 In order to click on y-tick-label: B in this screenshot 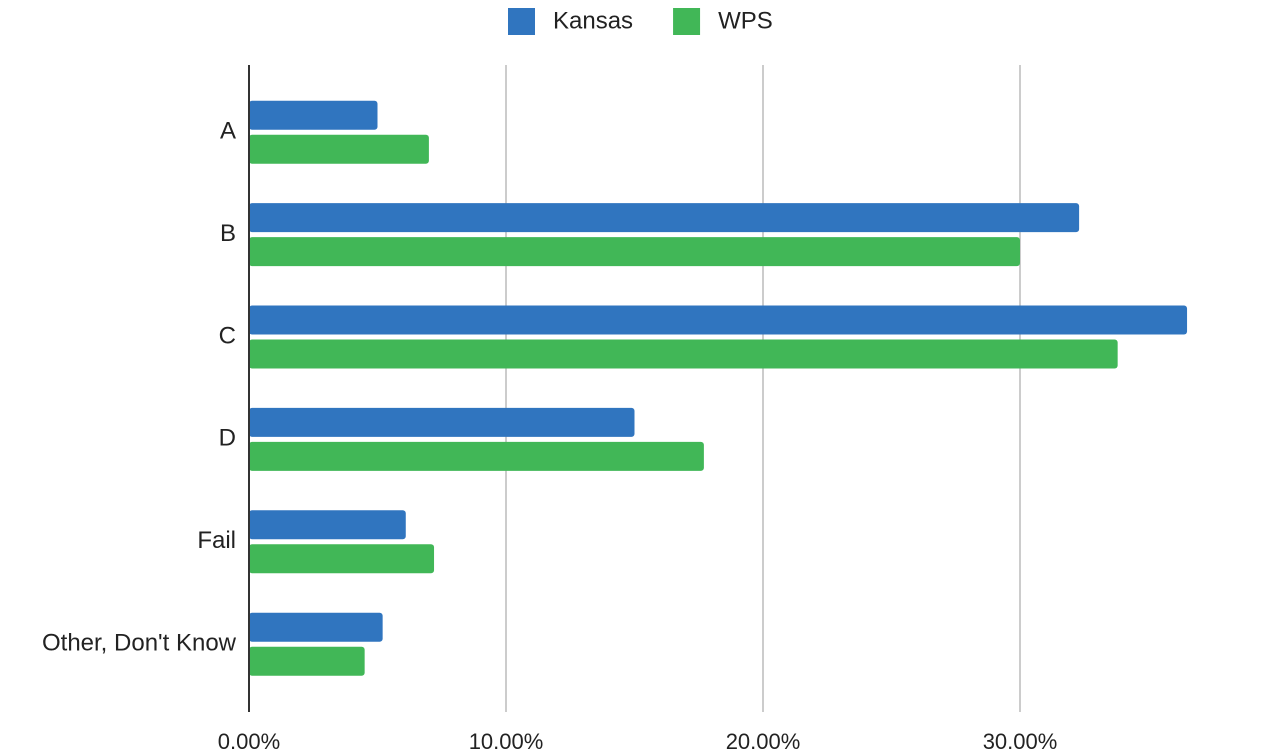, I will do `click(228, 233)`.